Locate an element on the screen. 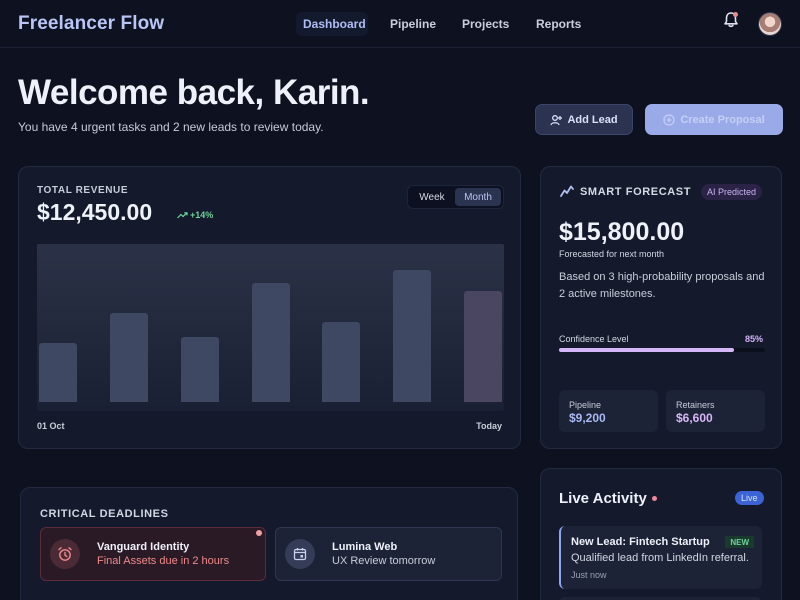 This screenshot has height=600, width=800. deadline-detail: UX Review tomorrow is located at coordinates (384, 561).